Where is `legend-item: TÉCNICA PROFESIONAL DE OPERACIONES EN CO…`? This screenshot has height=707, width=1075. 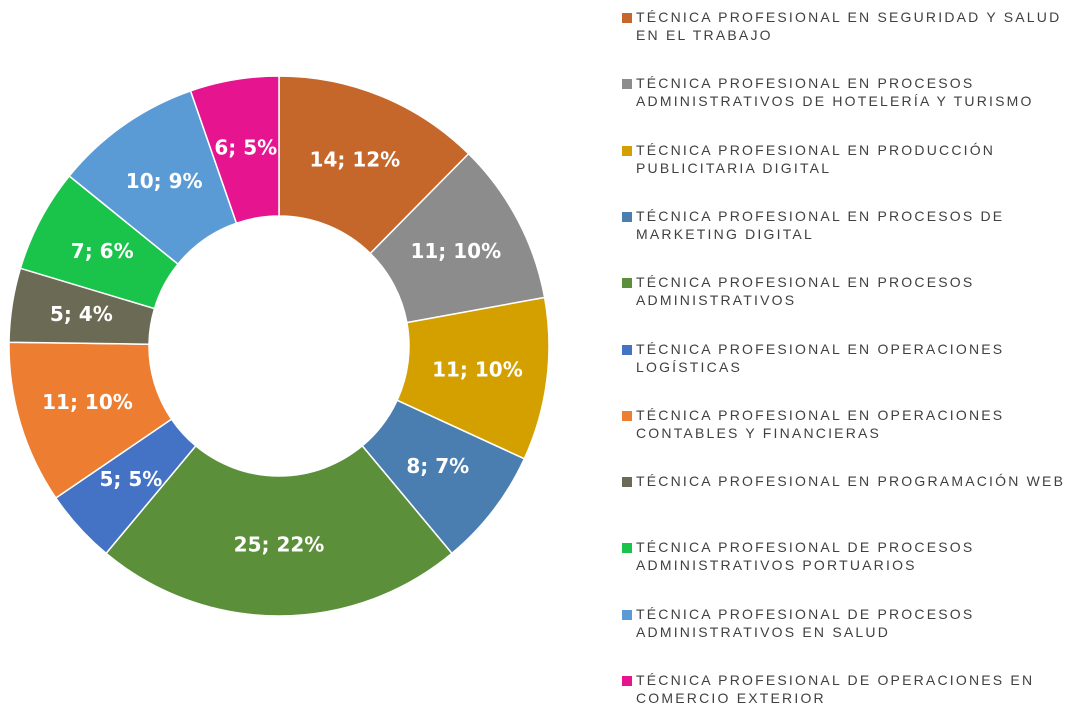
legend-item: TÉCNICA PROFESIONAL DE OPERACIONES EN CO… is located at coordinates (847, 689).